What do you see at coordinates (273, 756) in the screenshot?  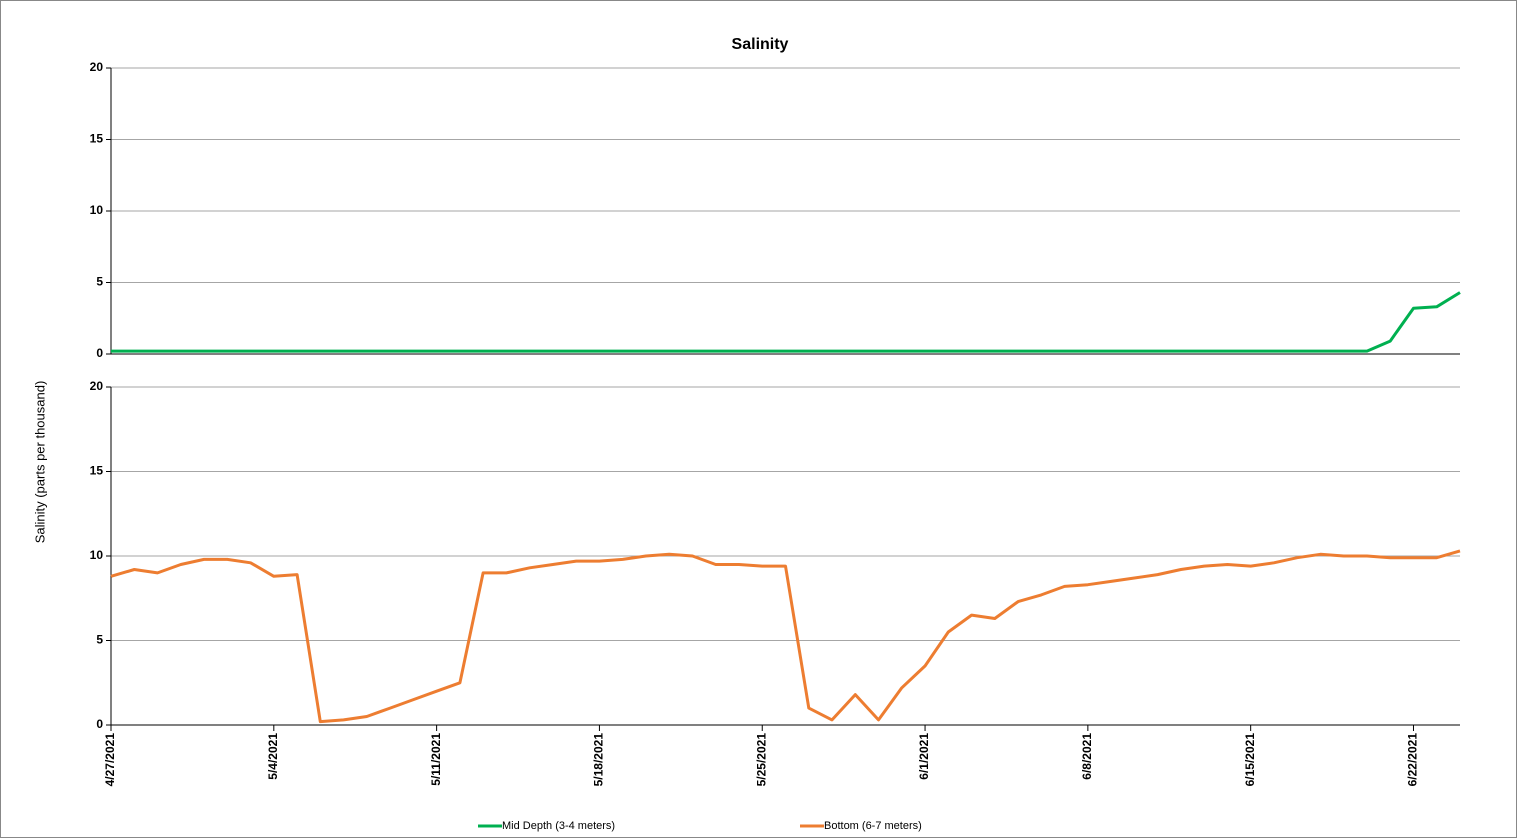 I see `x-tick-label: 5/4/2021` at bounding box center [273, 756].